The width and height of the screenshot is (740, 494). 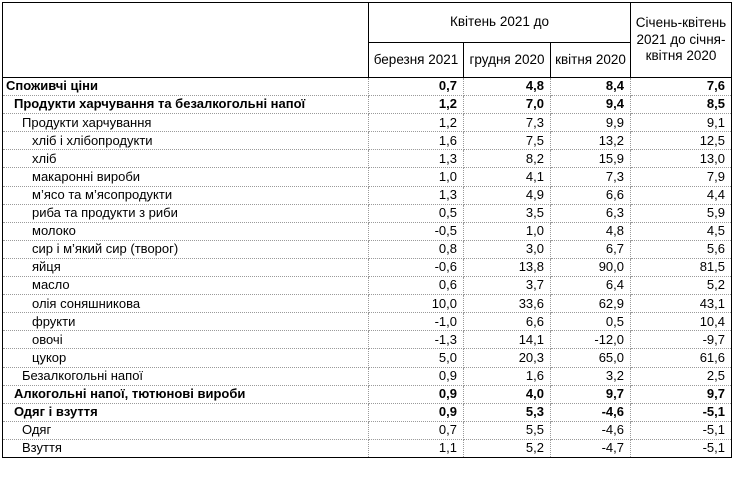 I want to click on table-row: Одяг 0,7 5,5 -4,6 -5,1, so click(x=367, y=430).